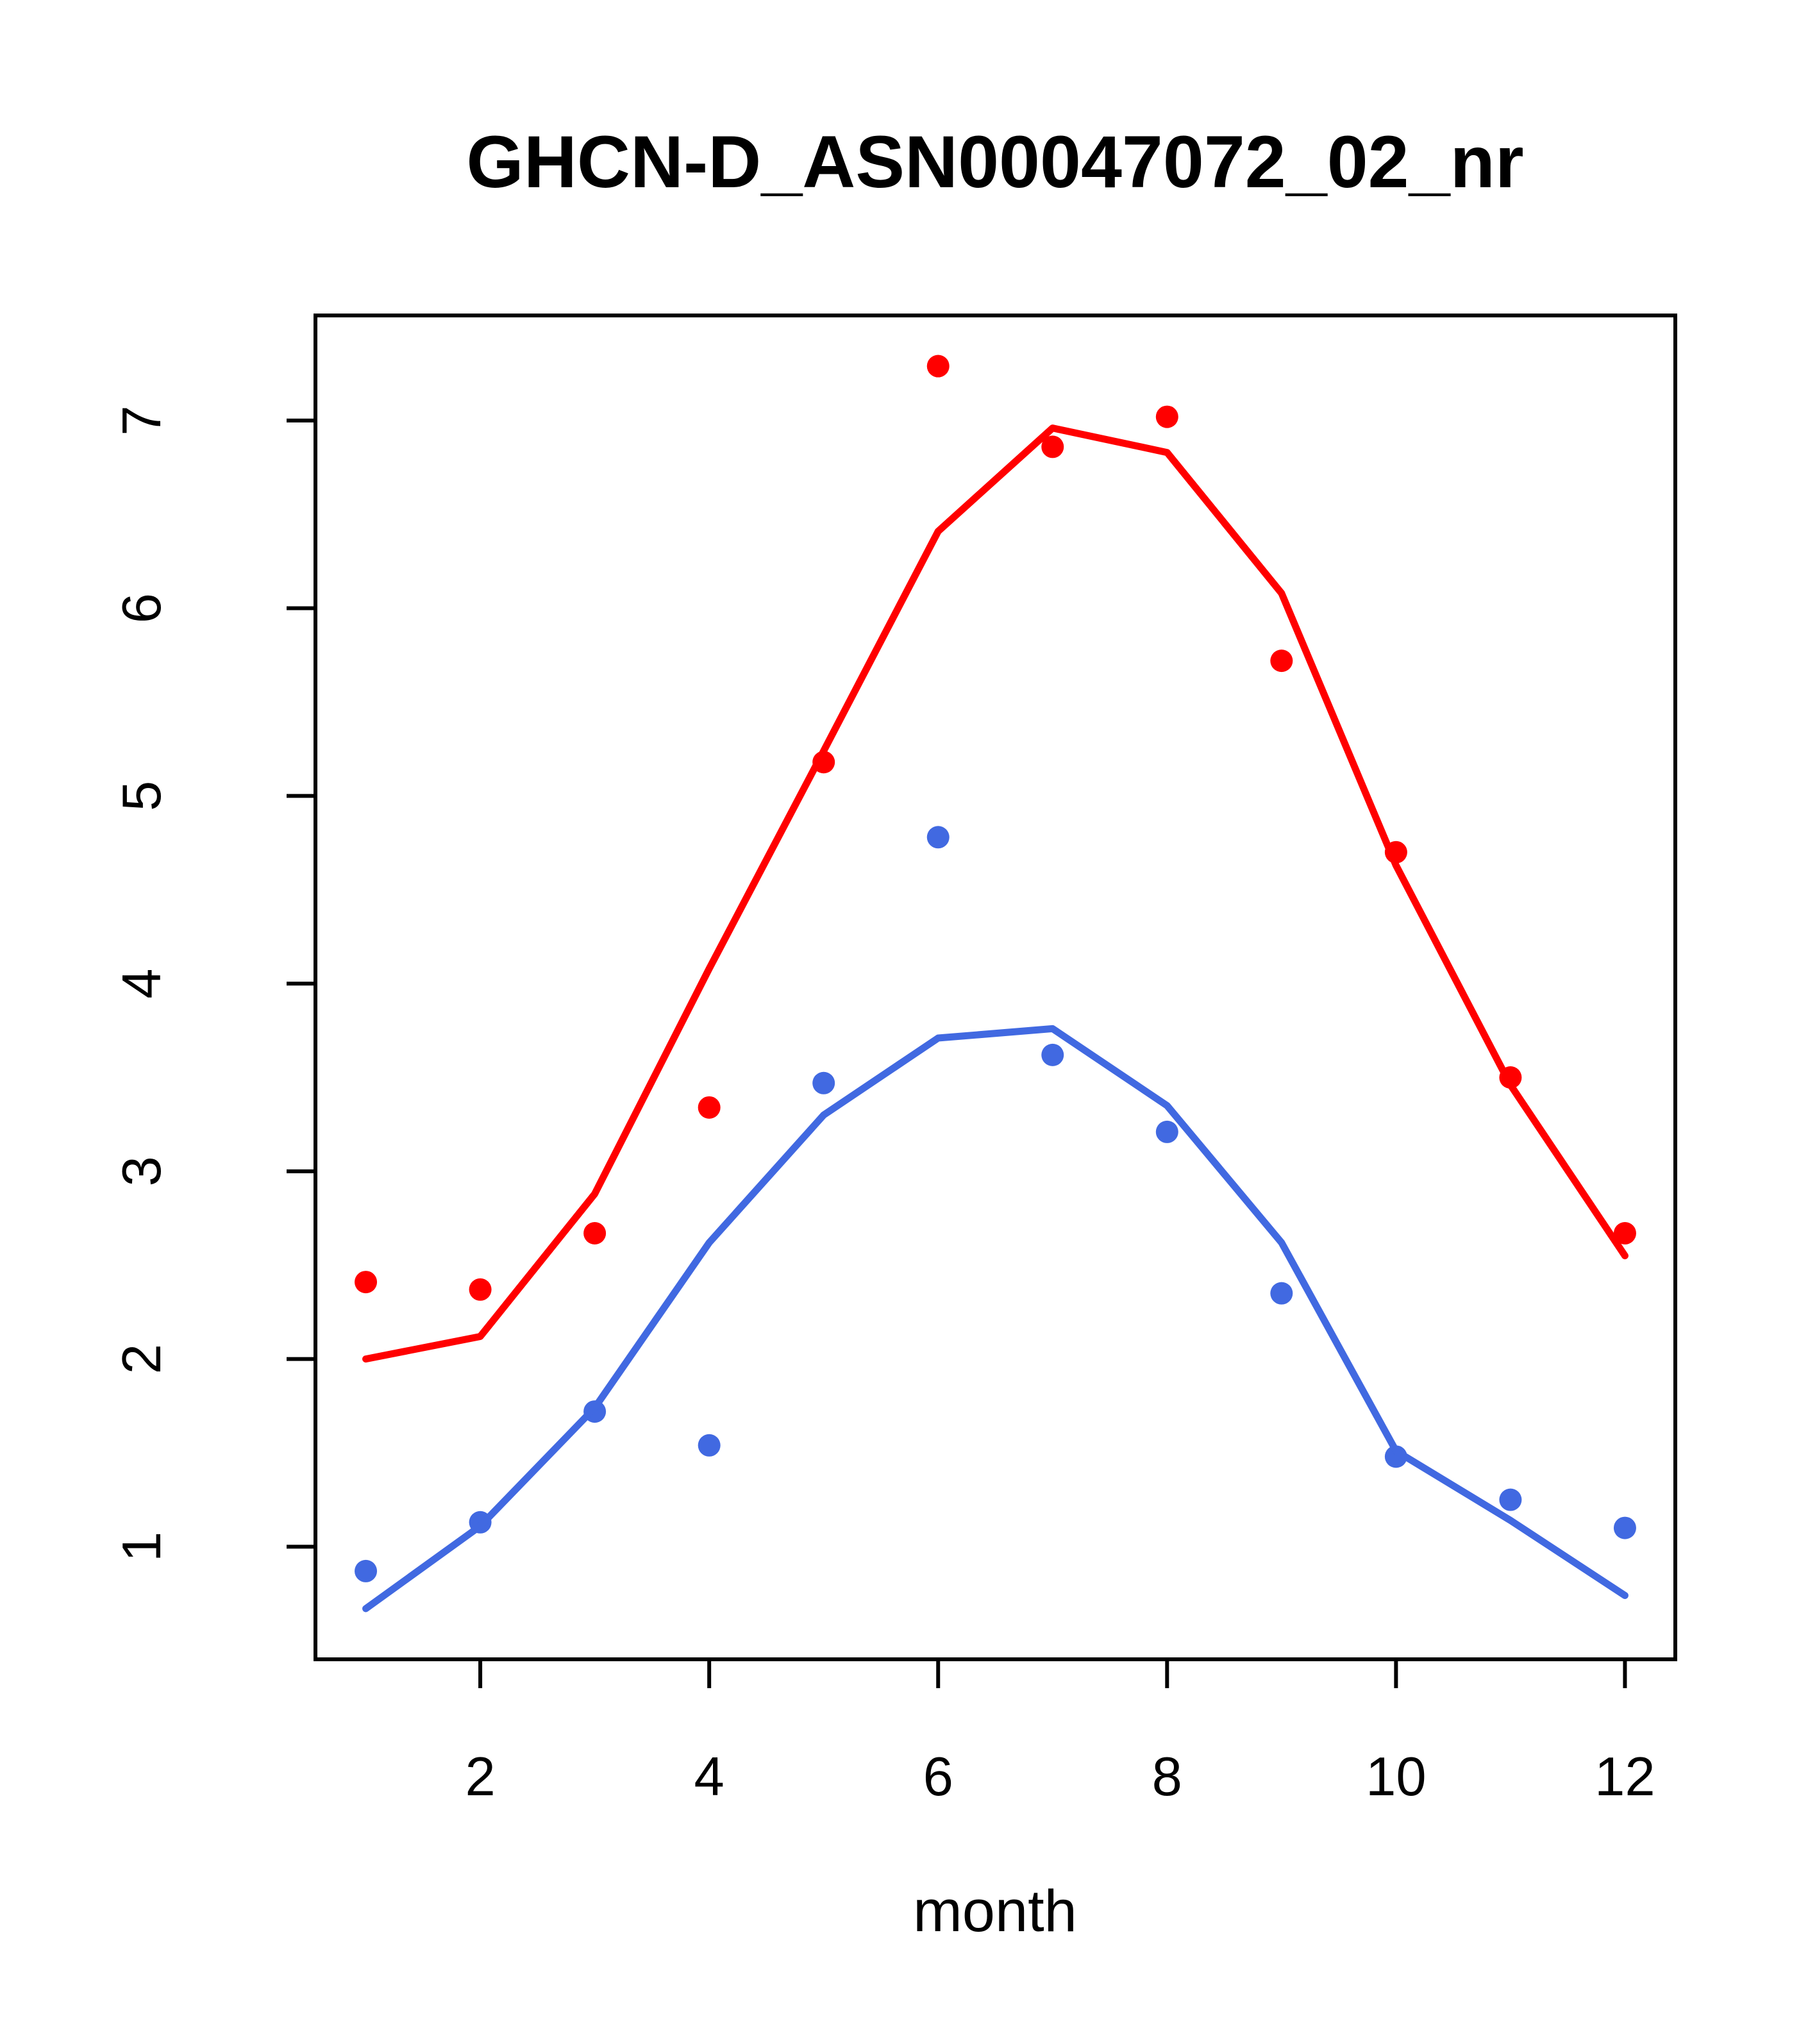 The height and width of the screenshot is (2044, 1817). Describe the element at coordinates (142, 1359) in the screenshot. I see `y-tick-label-2: 2` at that location.